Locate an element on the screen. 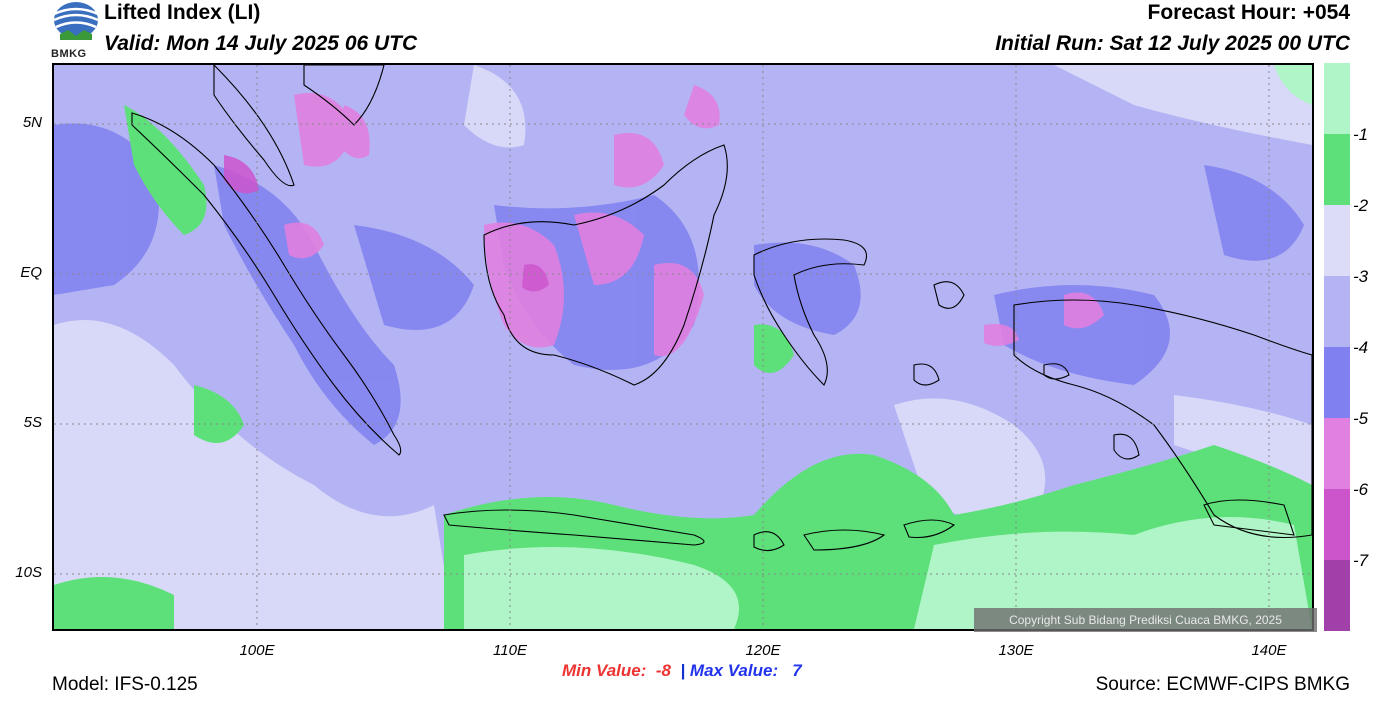  lon-label-110e: 110E is located at coordinates (510, 650).